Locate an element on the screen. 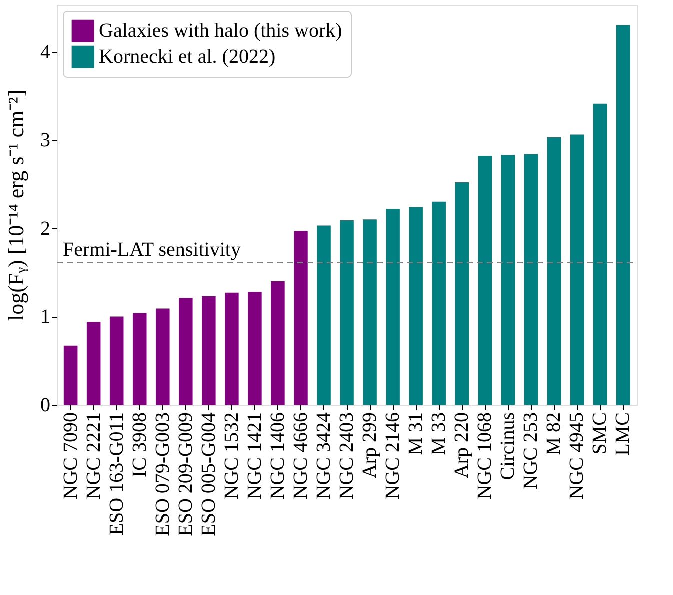 This screenshot has height=595, width=673. x-tick-label: Arp 220 is located at coordinates (462, 445).